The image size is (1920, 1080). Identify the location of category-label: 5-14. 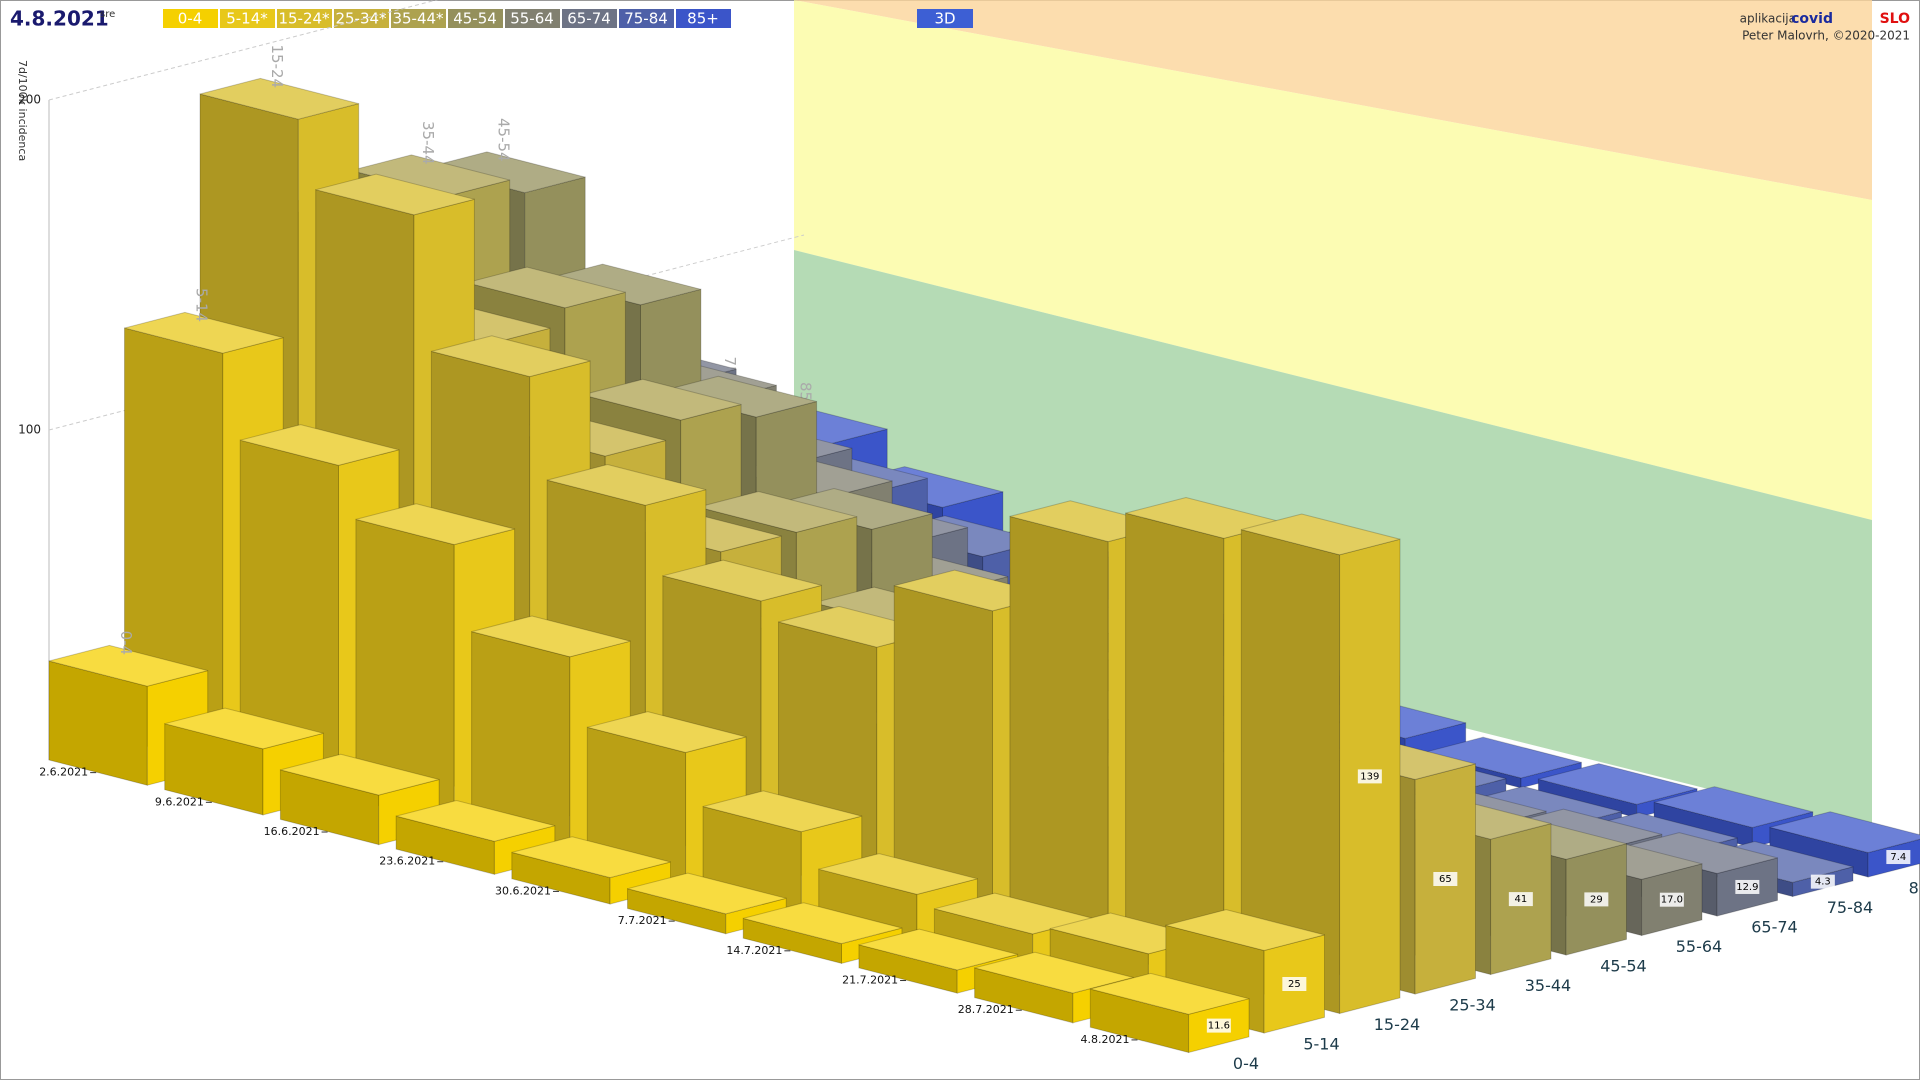
(1321, 1044).